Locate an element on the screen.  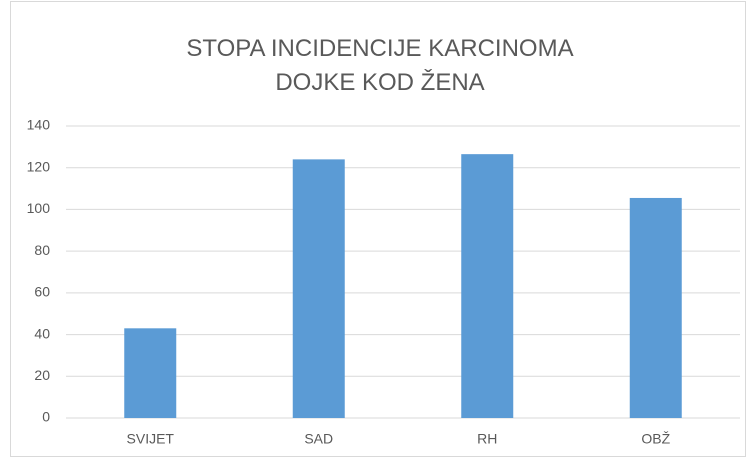
y-tick-label: 80 is located at coordinates (42, 250).